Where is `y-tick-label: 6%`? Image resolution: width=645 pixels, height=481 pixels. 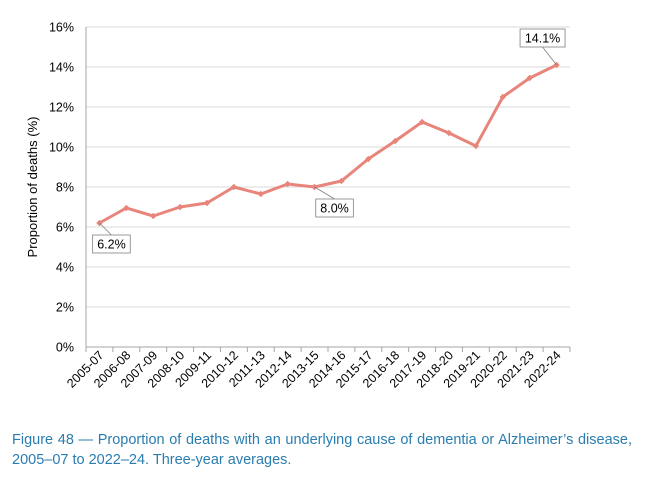 y-tick-label: 6% is located at coordinates (65, 228).